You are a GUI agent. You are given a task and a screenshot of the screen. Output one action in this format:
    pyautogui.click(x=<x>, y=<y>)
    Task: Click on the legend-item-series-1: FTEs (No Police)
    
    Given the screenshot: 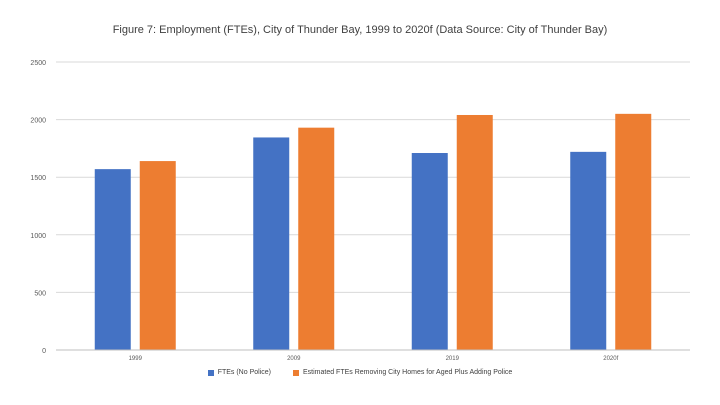 What is the action you would take?
    pyautogui.click(x=239, y=372)
    